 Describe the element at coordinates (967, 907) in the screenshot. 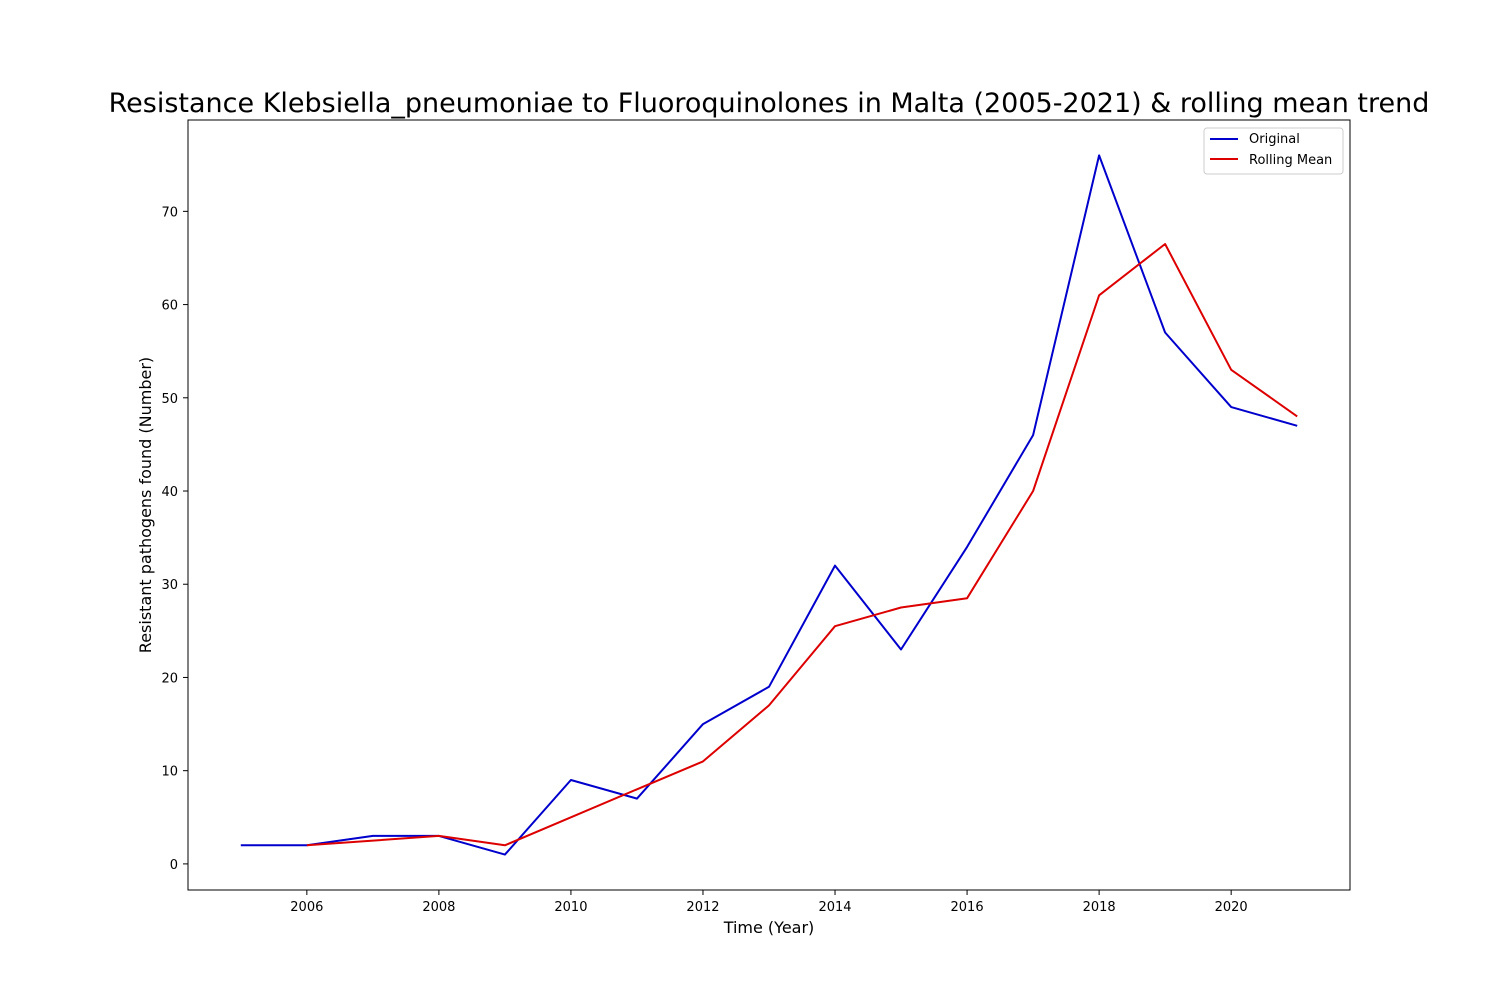

I see `x-tick-label: 2016` at that location.